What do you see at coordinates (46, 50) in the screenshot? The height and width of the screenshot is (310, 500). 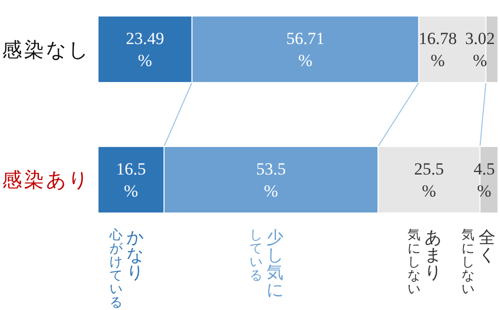 I see `y-tick-label: 感染なし` at bounding box center [46, 50].